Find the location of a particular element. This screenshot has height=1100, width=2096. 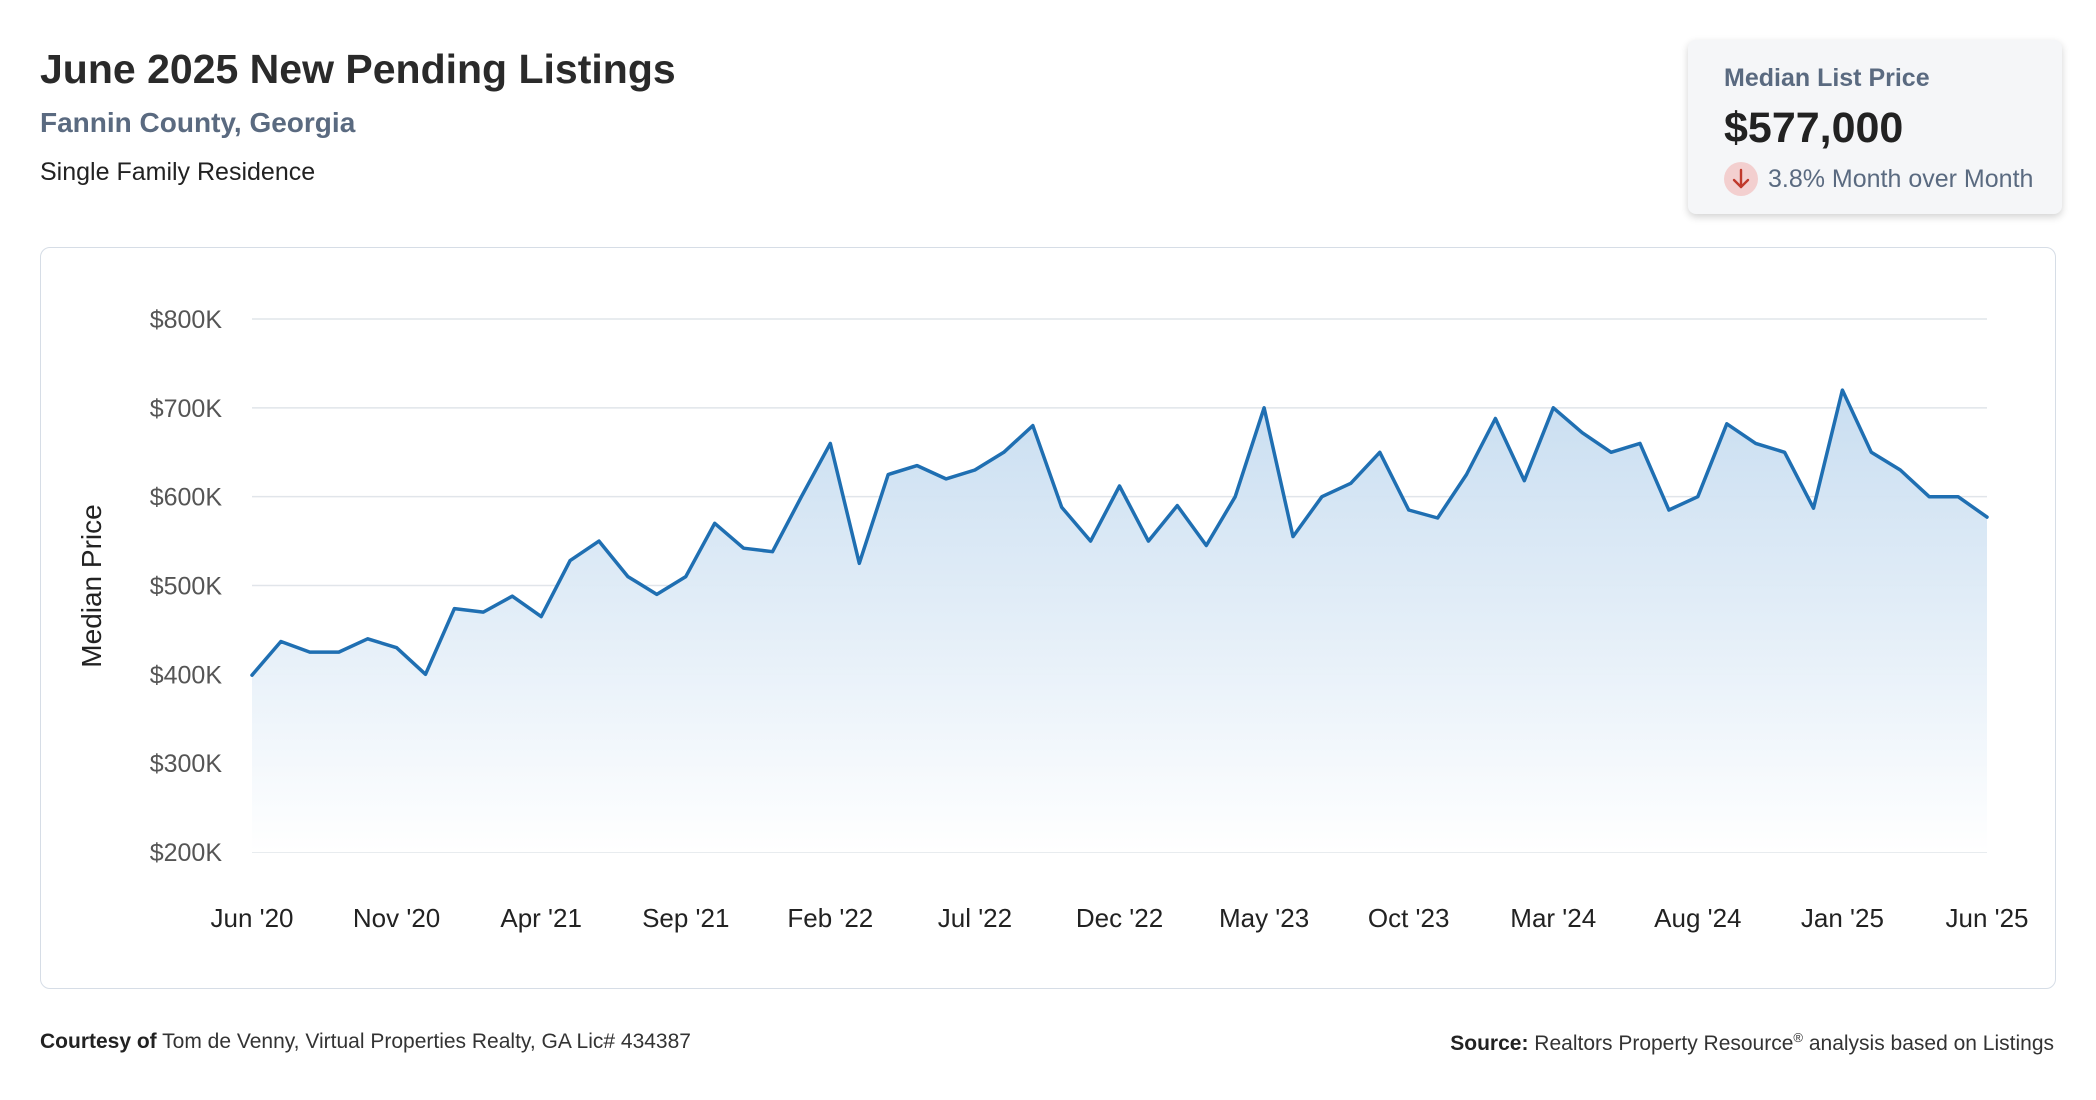

x-tick-label: Dec '22 is located at coordinates (1119, 918).